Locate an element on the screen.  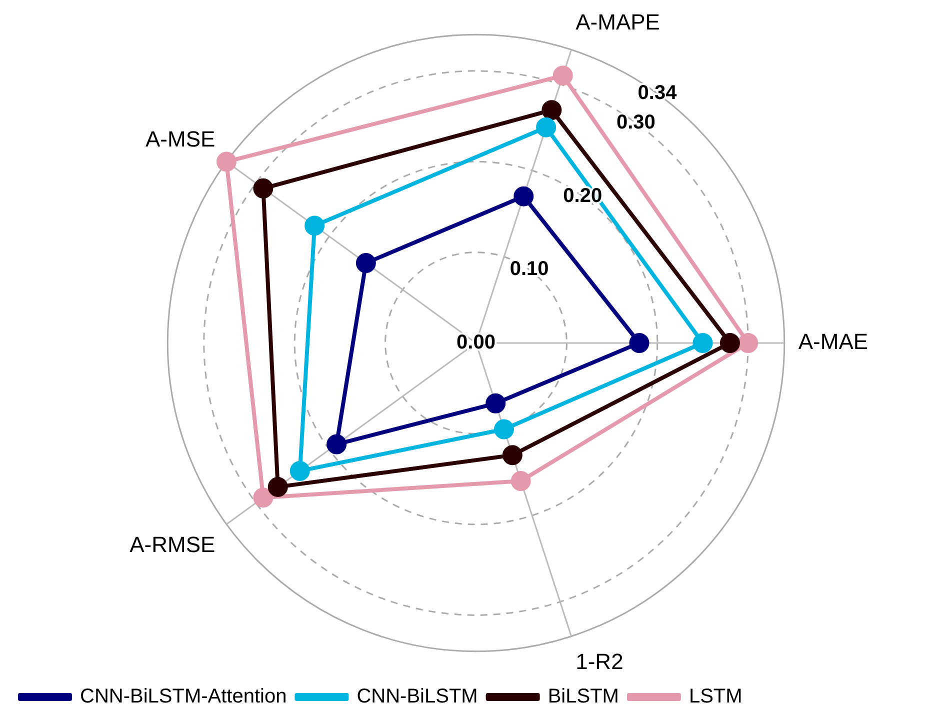
legend-label: BiLSTM is located at coordinates (583, 697).